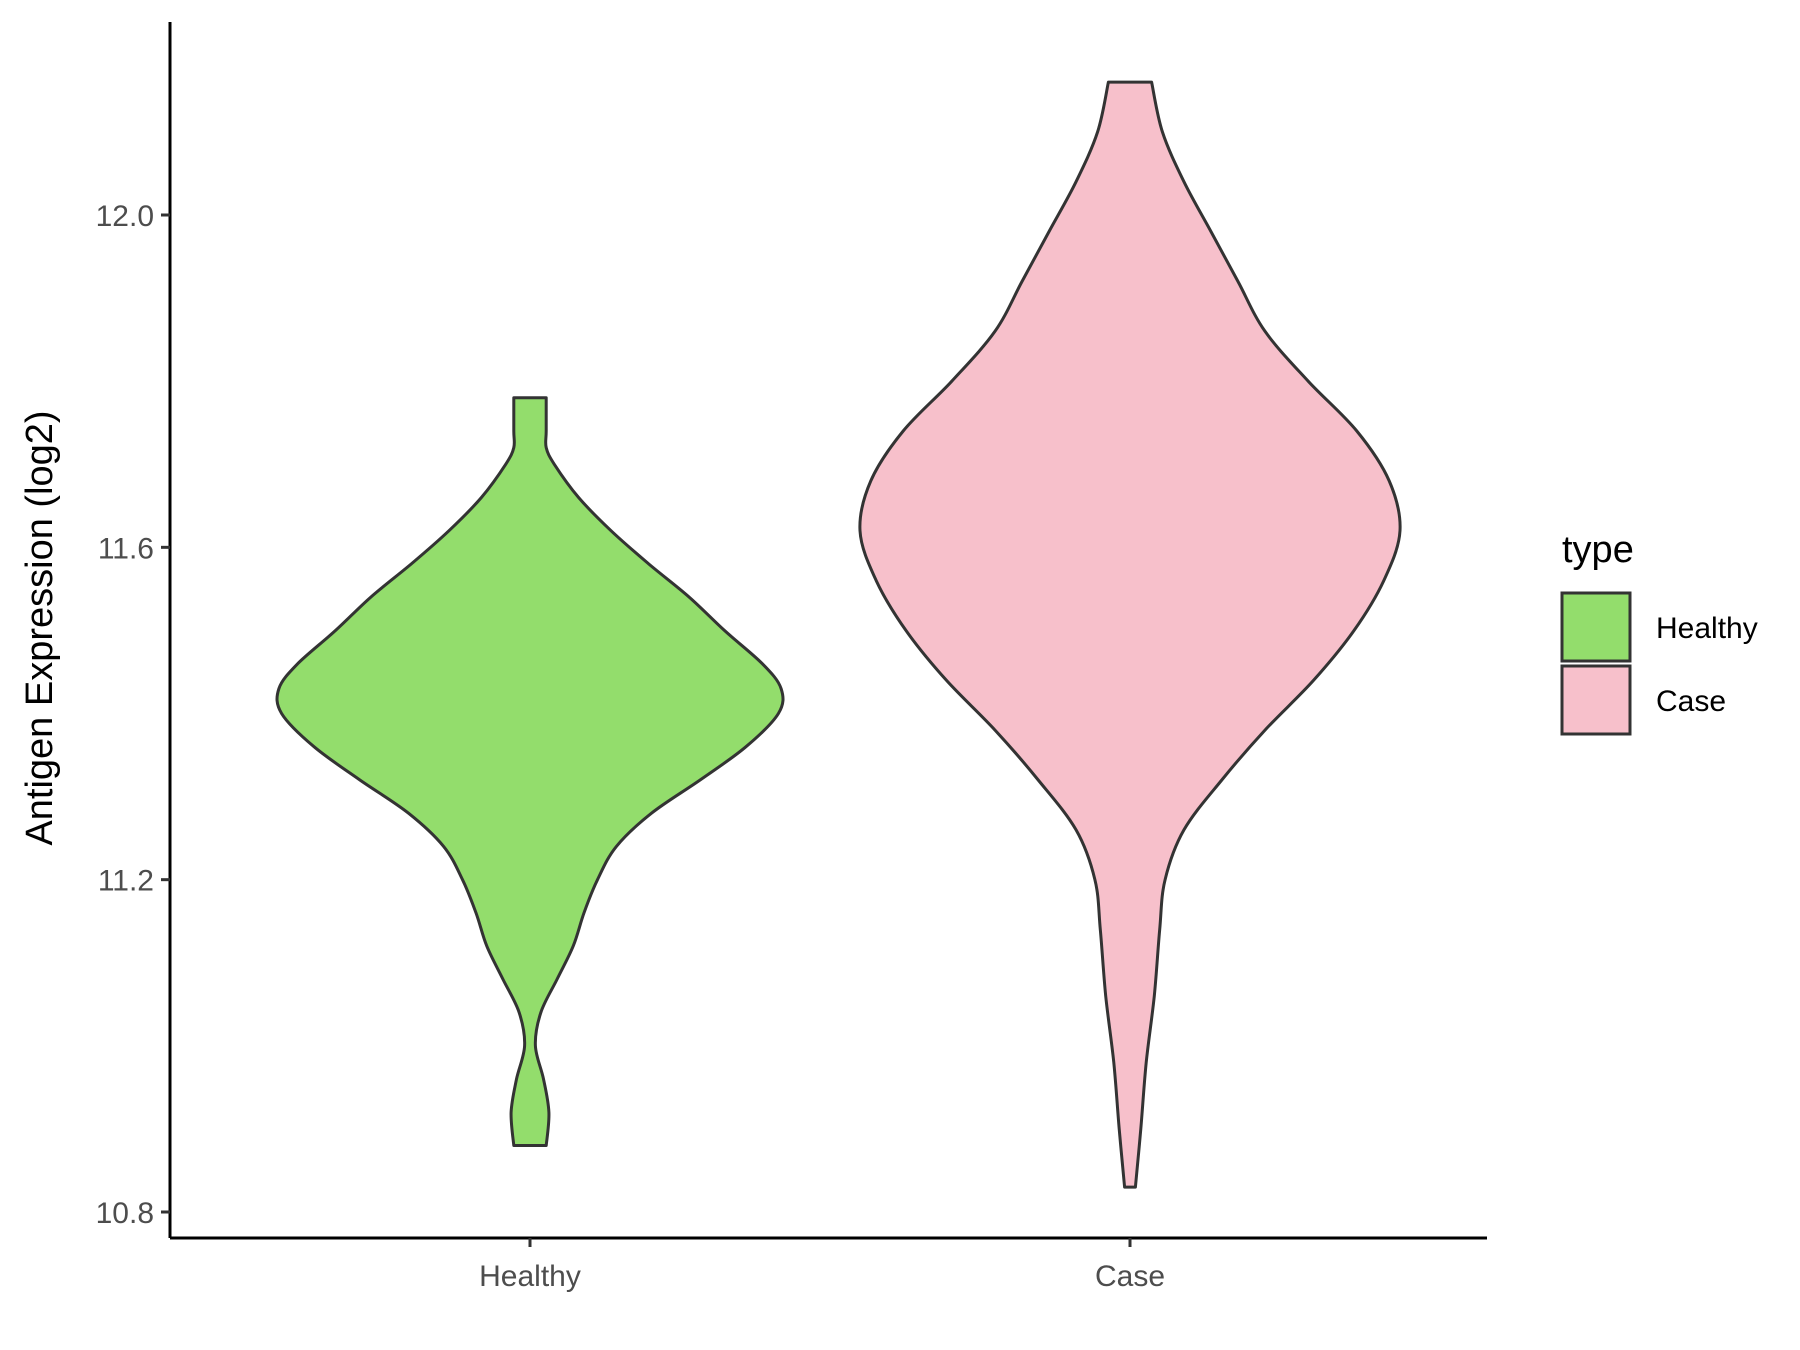 Image resolution: width=1800 pixels, height=1350 pixels. I want to click on legend-label-healthy: Healthy, so click(1707, 628).